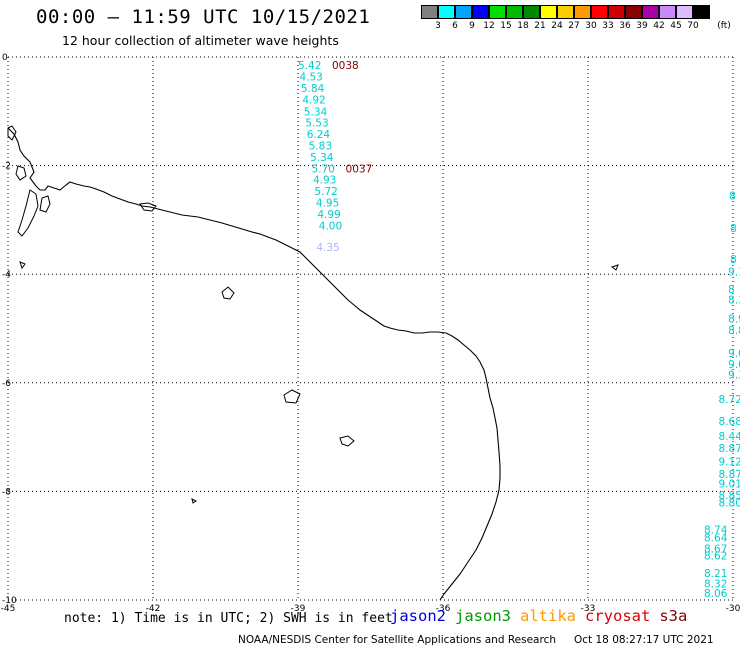  What do you see at coordinates (327, 204) in the screenshot?
I see `wave-height-value: 4.95` at bounding box center [327, 204].